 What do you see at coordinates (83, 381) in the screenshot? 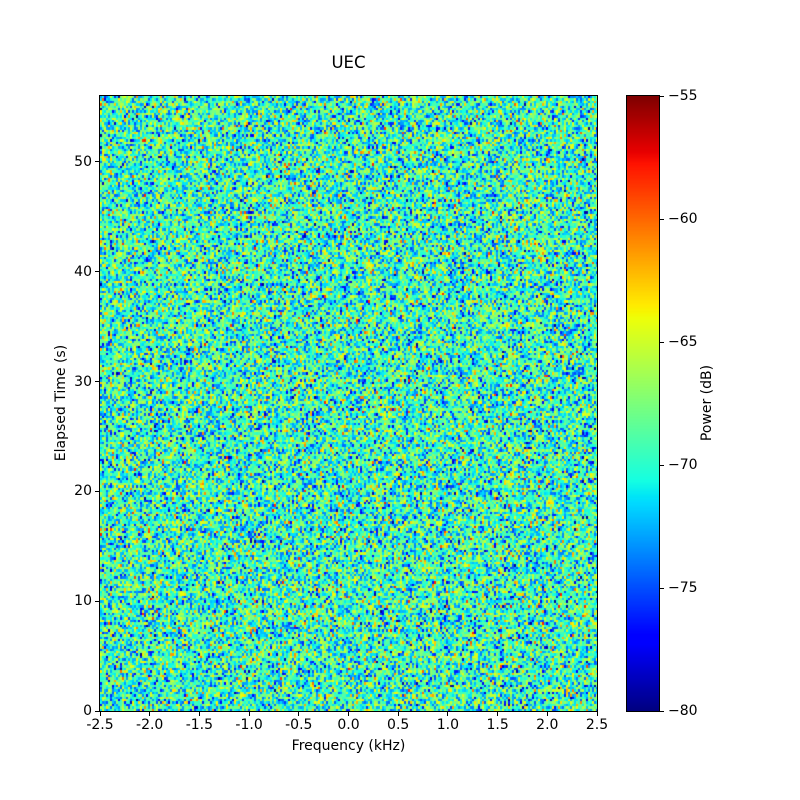
I see `y-axis-tick-label: 30` at bounding box center [83, 381].